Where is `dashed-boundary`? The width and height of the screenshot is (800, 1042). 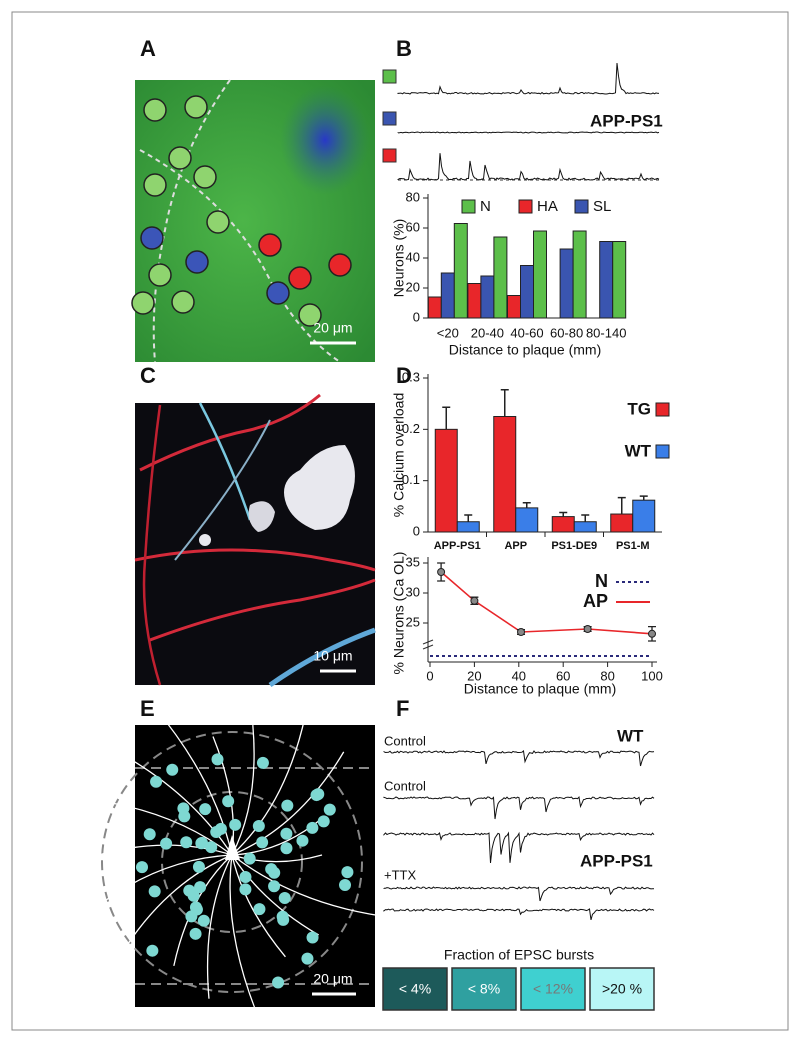
dashed-boundary is located at coordinates (240, 256).